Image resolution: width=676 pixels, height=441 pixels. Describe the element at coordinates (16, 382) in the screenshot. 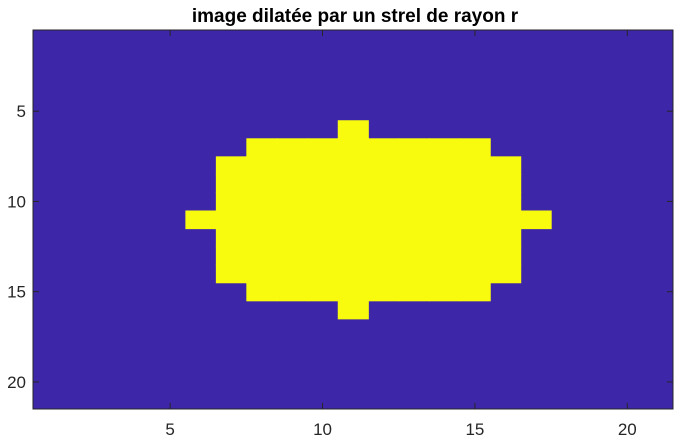

I see `y-tick-label: 20` at that location.